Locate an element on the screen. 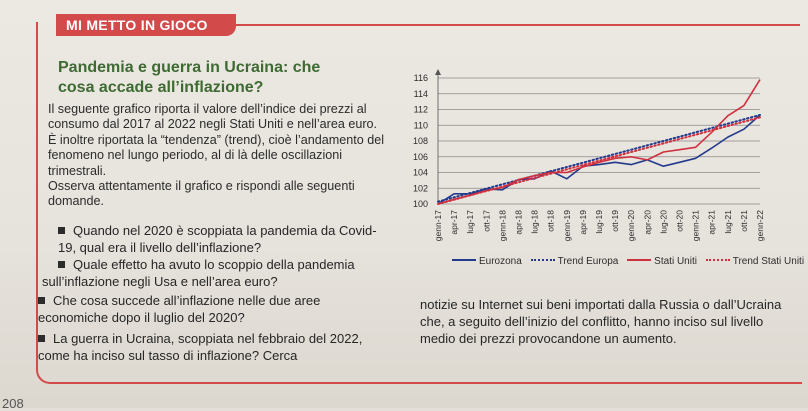 The height and width of the screenshot is (411, 808). x-tick-label: genn-20 is located at coordinates (631, 225).